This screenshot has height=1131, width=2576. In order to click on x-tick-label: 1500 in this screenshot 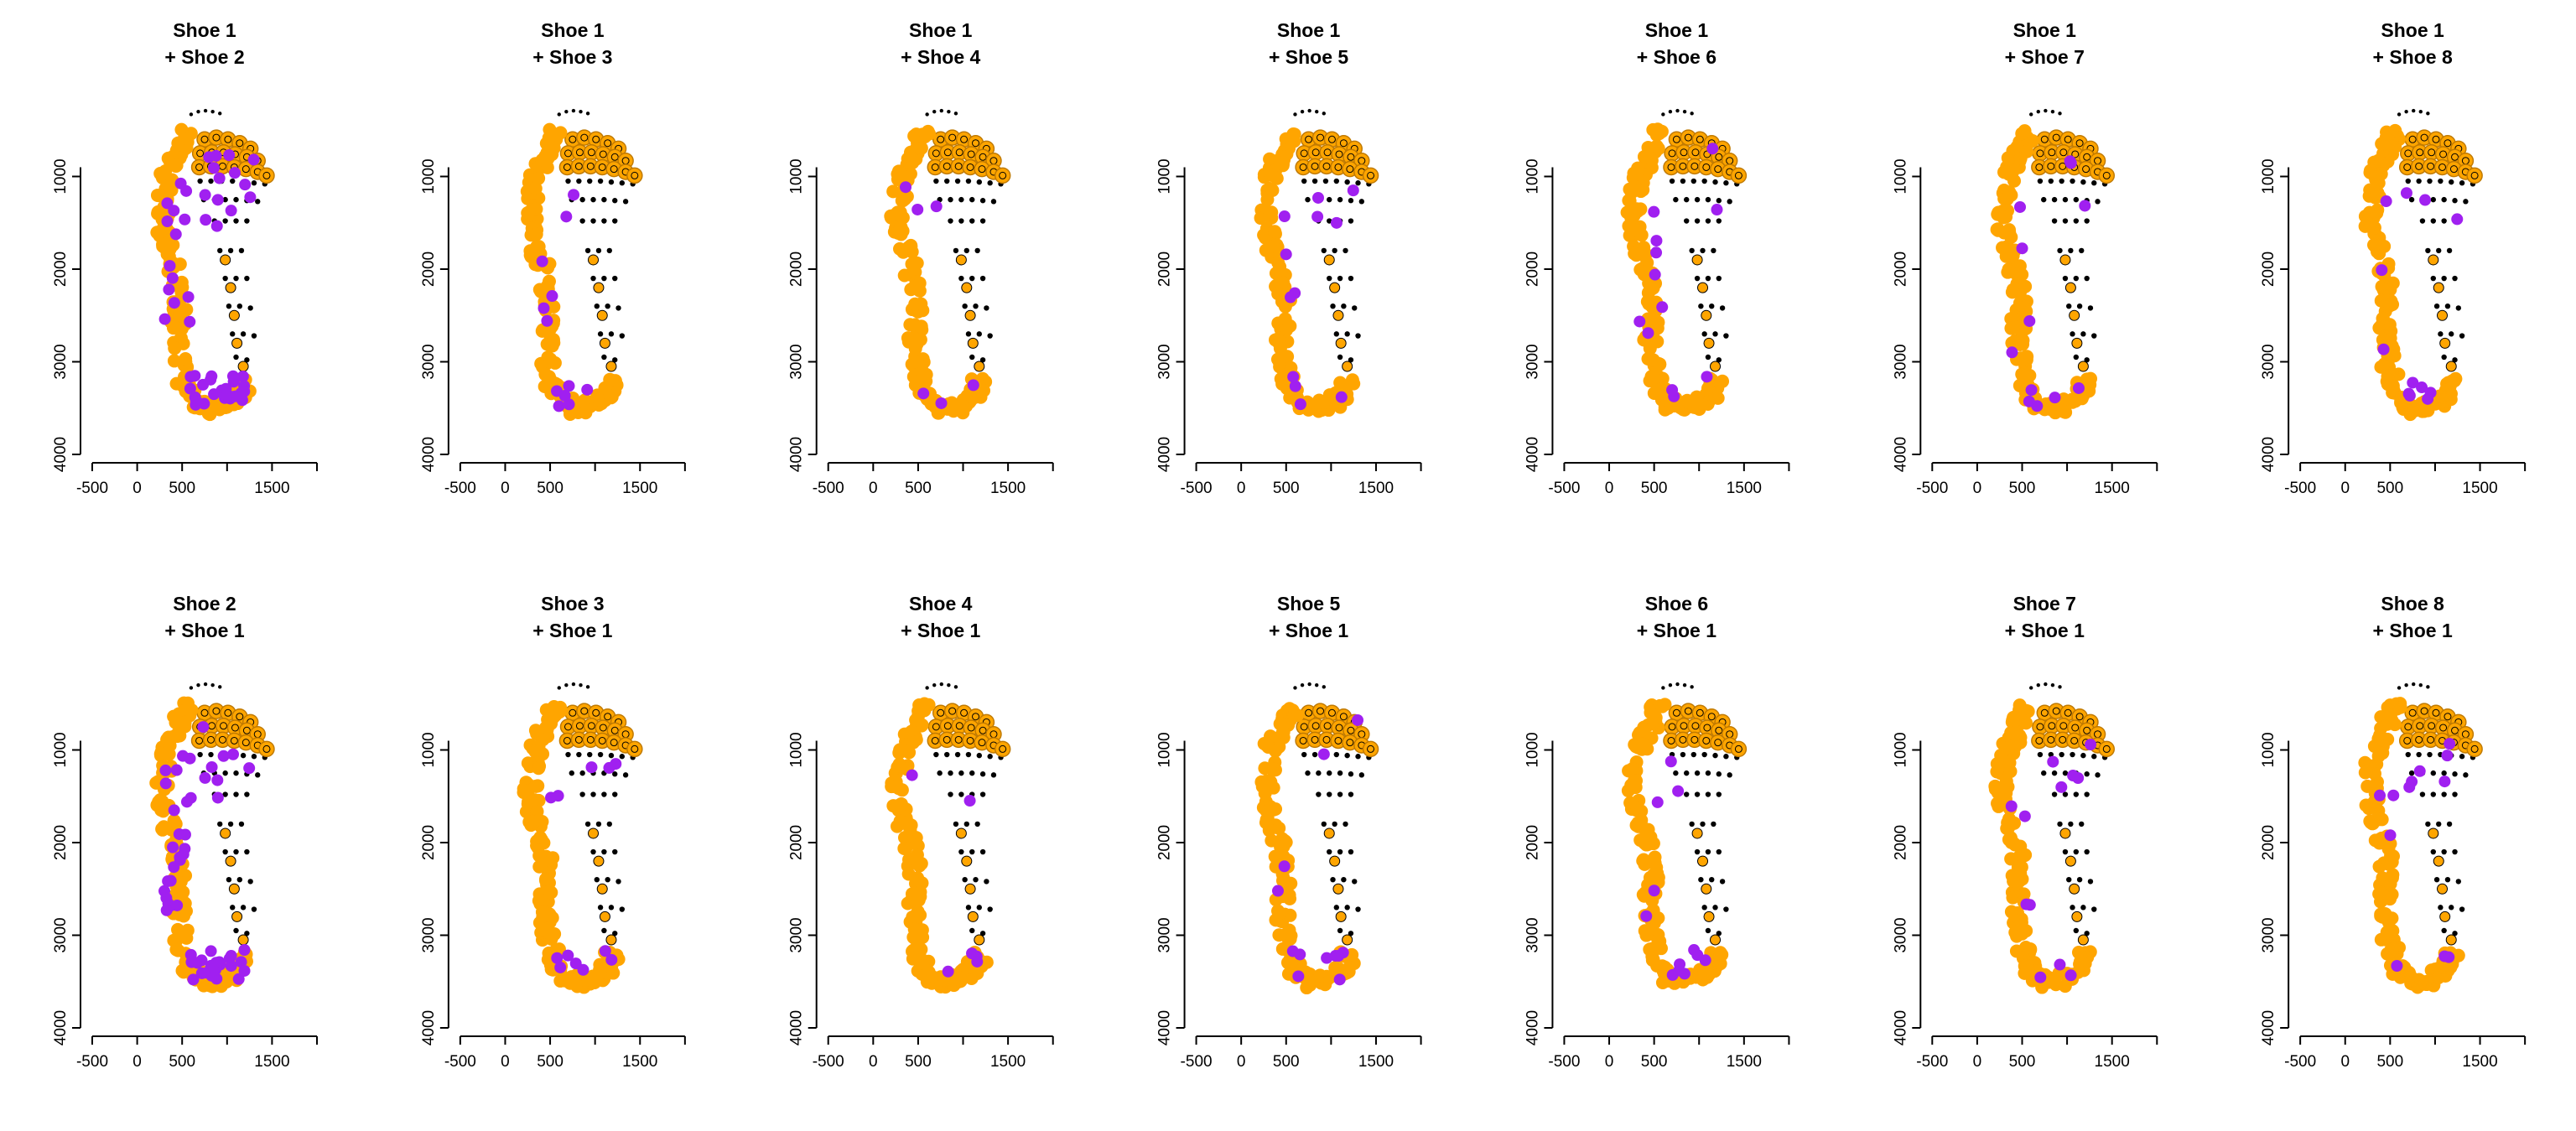, I will do `click(271, 488)`.